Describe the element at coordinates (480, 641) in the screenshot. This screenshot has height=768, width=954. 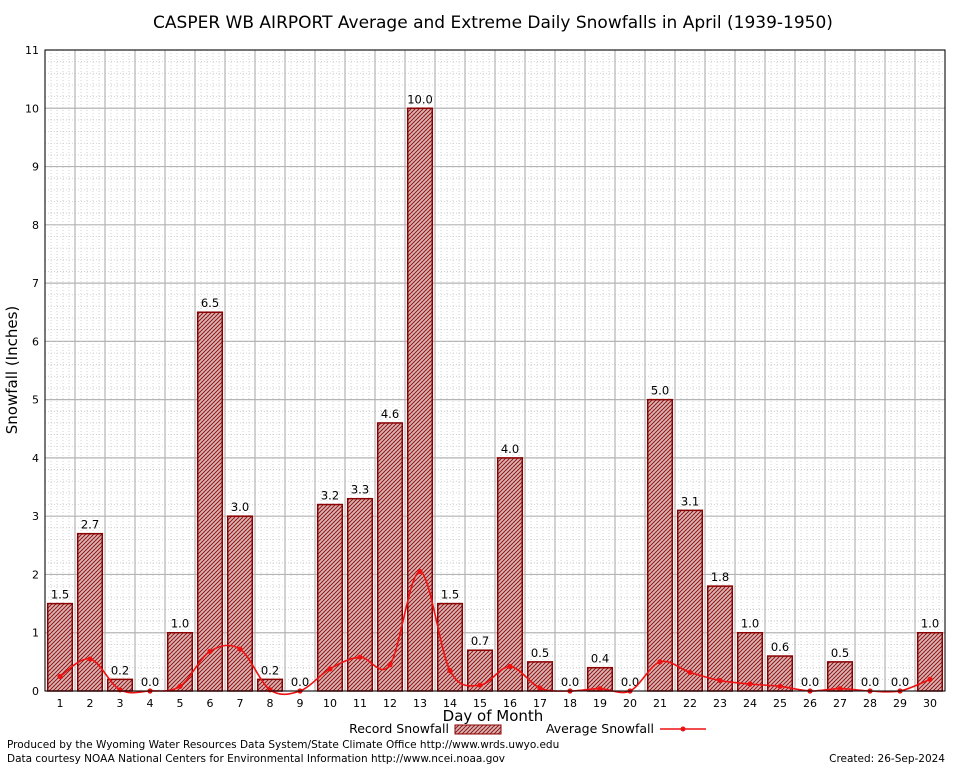
I see `bar-value-label: 0.7` at that location.